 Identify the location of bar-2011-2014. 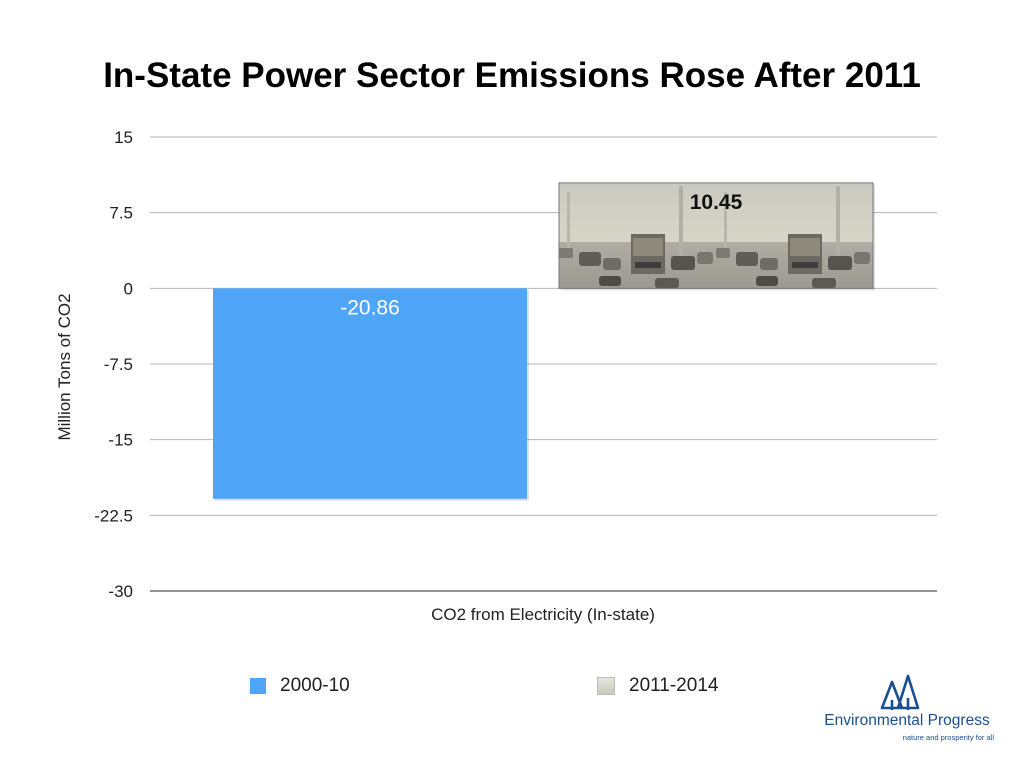
(716, 235).